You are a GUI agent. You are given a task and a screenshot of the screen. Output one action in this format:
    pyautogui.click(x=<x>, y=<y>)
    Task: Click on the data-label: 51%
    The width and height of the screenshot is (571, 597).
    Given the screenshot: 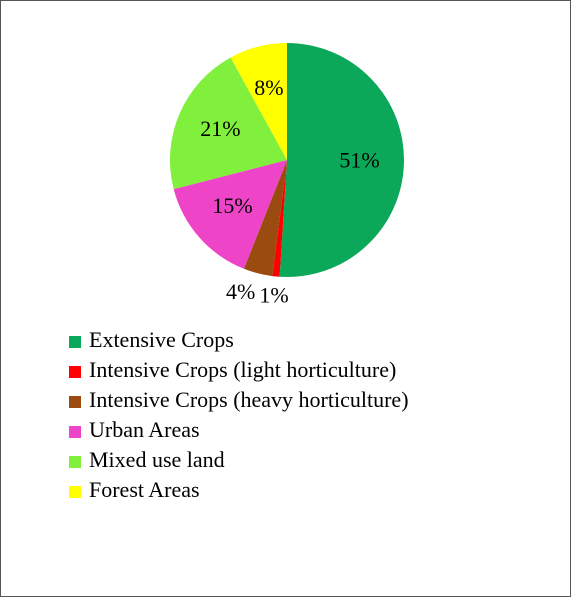 What is the action you would take?
    pyautogui.click(x=359, y=159)
    